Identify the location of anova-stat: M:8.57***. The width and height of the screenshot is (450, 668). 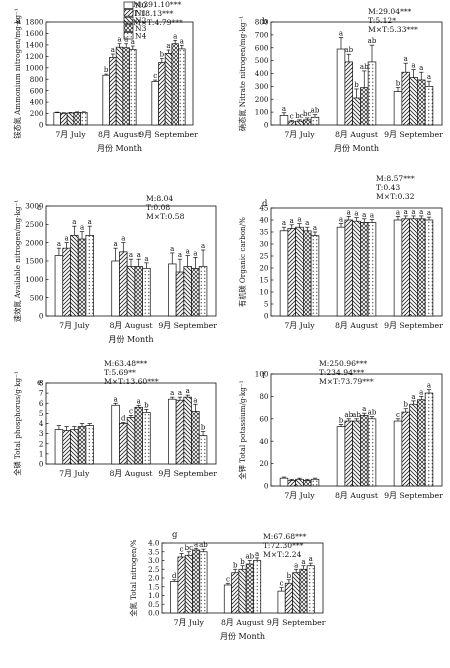
(395, 178).